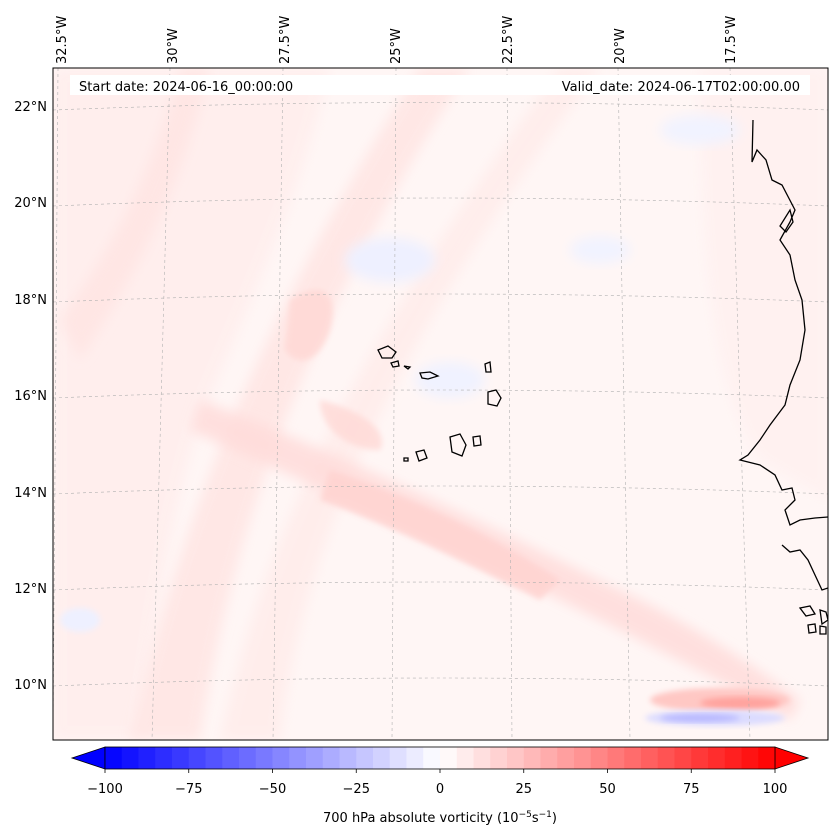 This screenshot has height=839, width=837. What do you see at coordinates (440, 789) in the screenshot?
I see `colorbar-tick-label: 0` at bounding box center [440, 789].